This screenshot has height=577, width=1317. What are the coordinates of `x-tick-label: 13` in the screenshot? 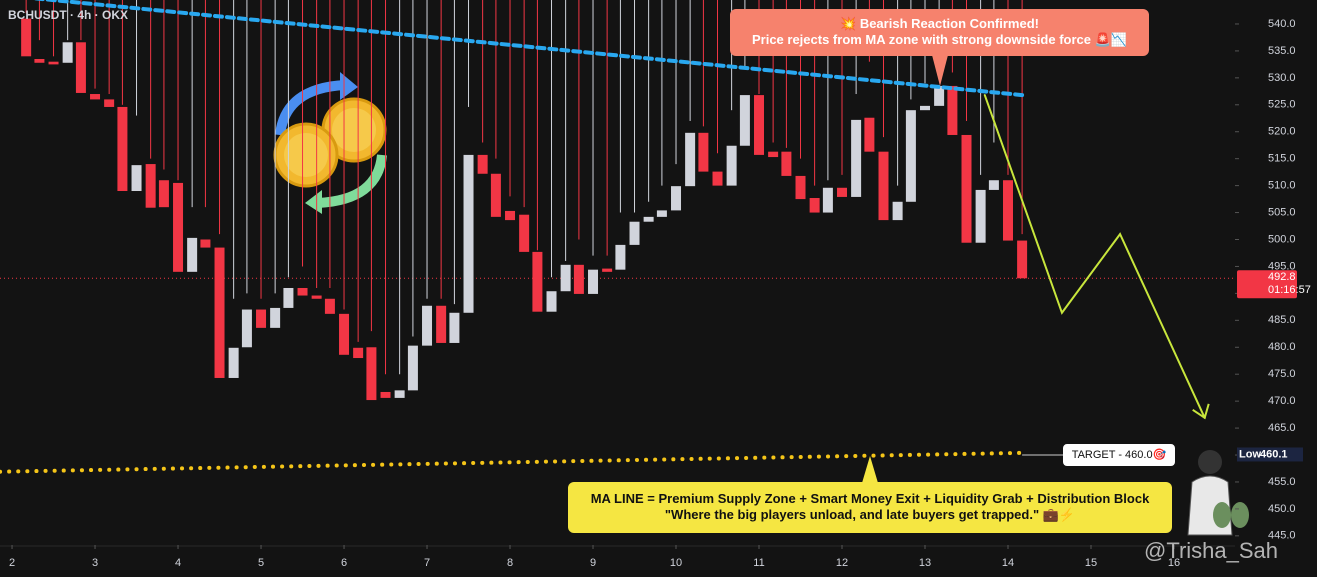 It's located at (925, 563).